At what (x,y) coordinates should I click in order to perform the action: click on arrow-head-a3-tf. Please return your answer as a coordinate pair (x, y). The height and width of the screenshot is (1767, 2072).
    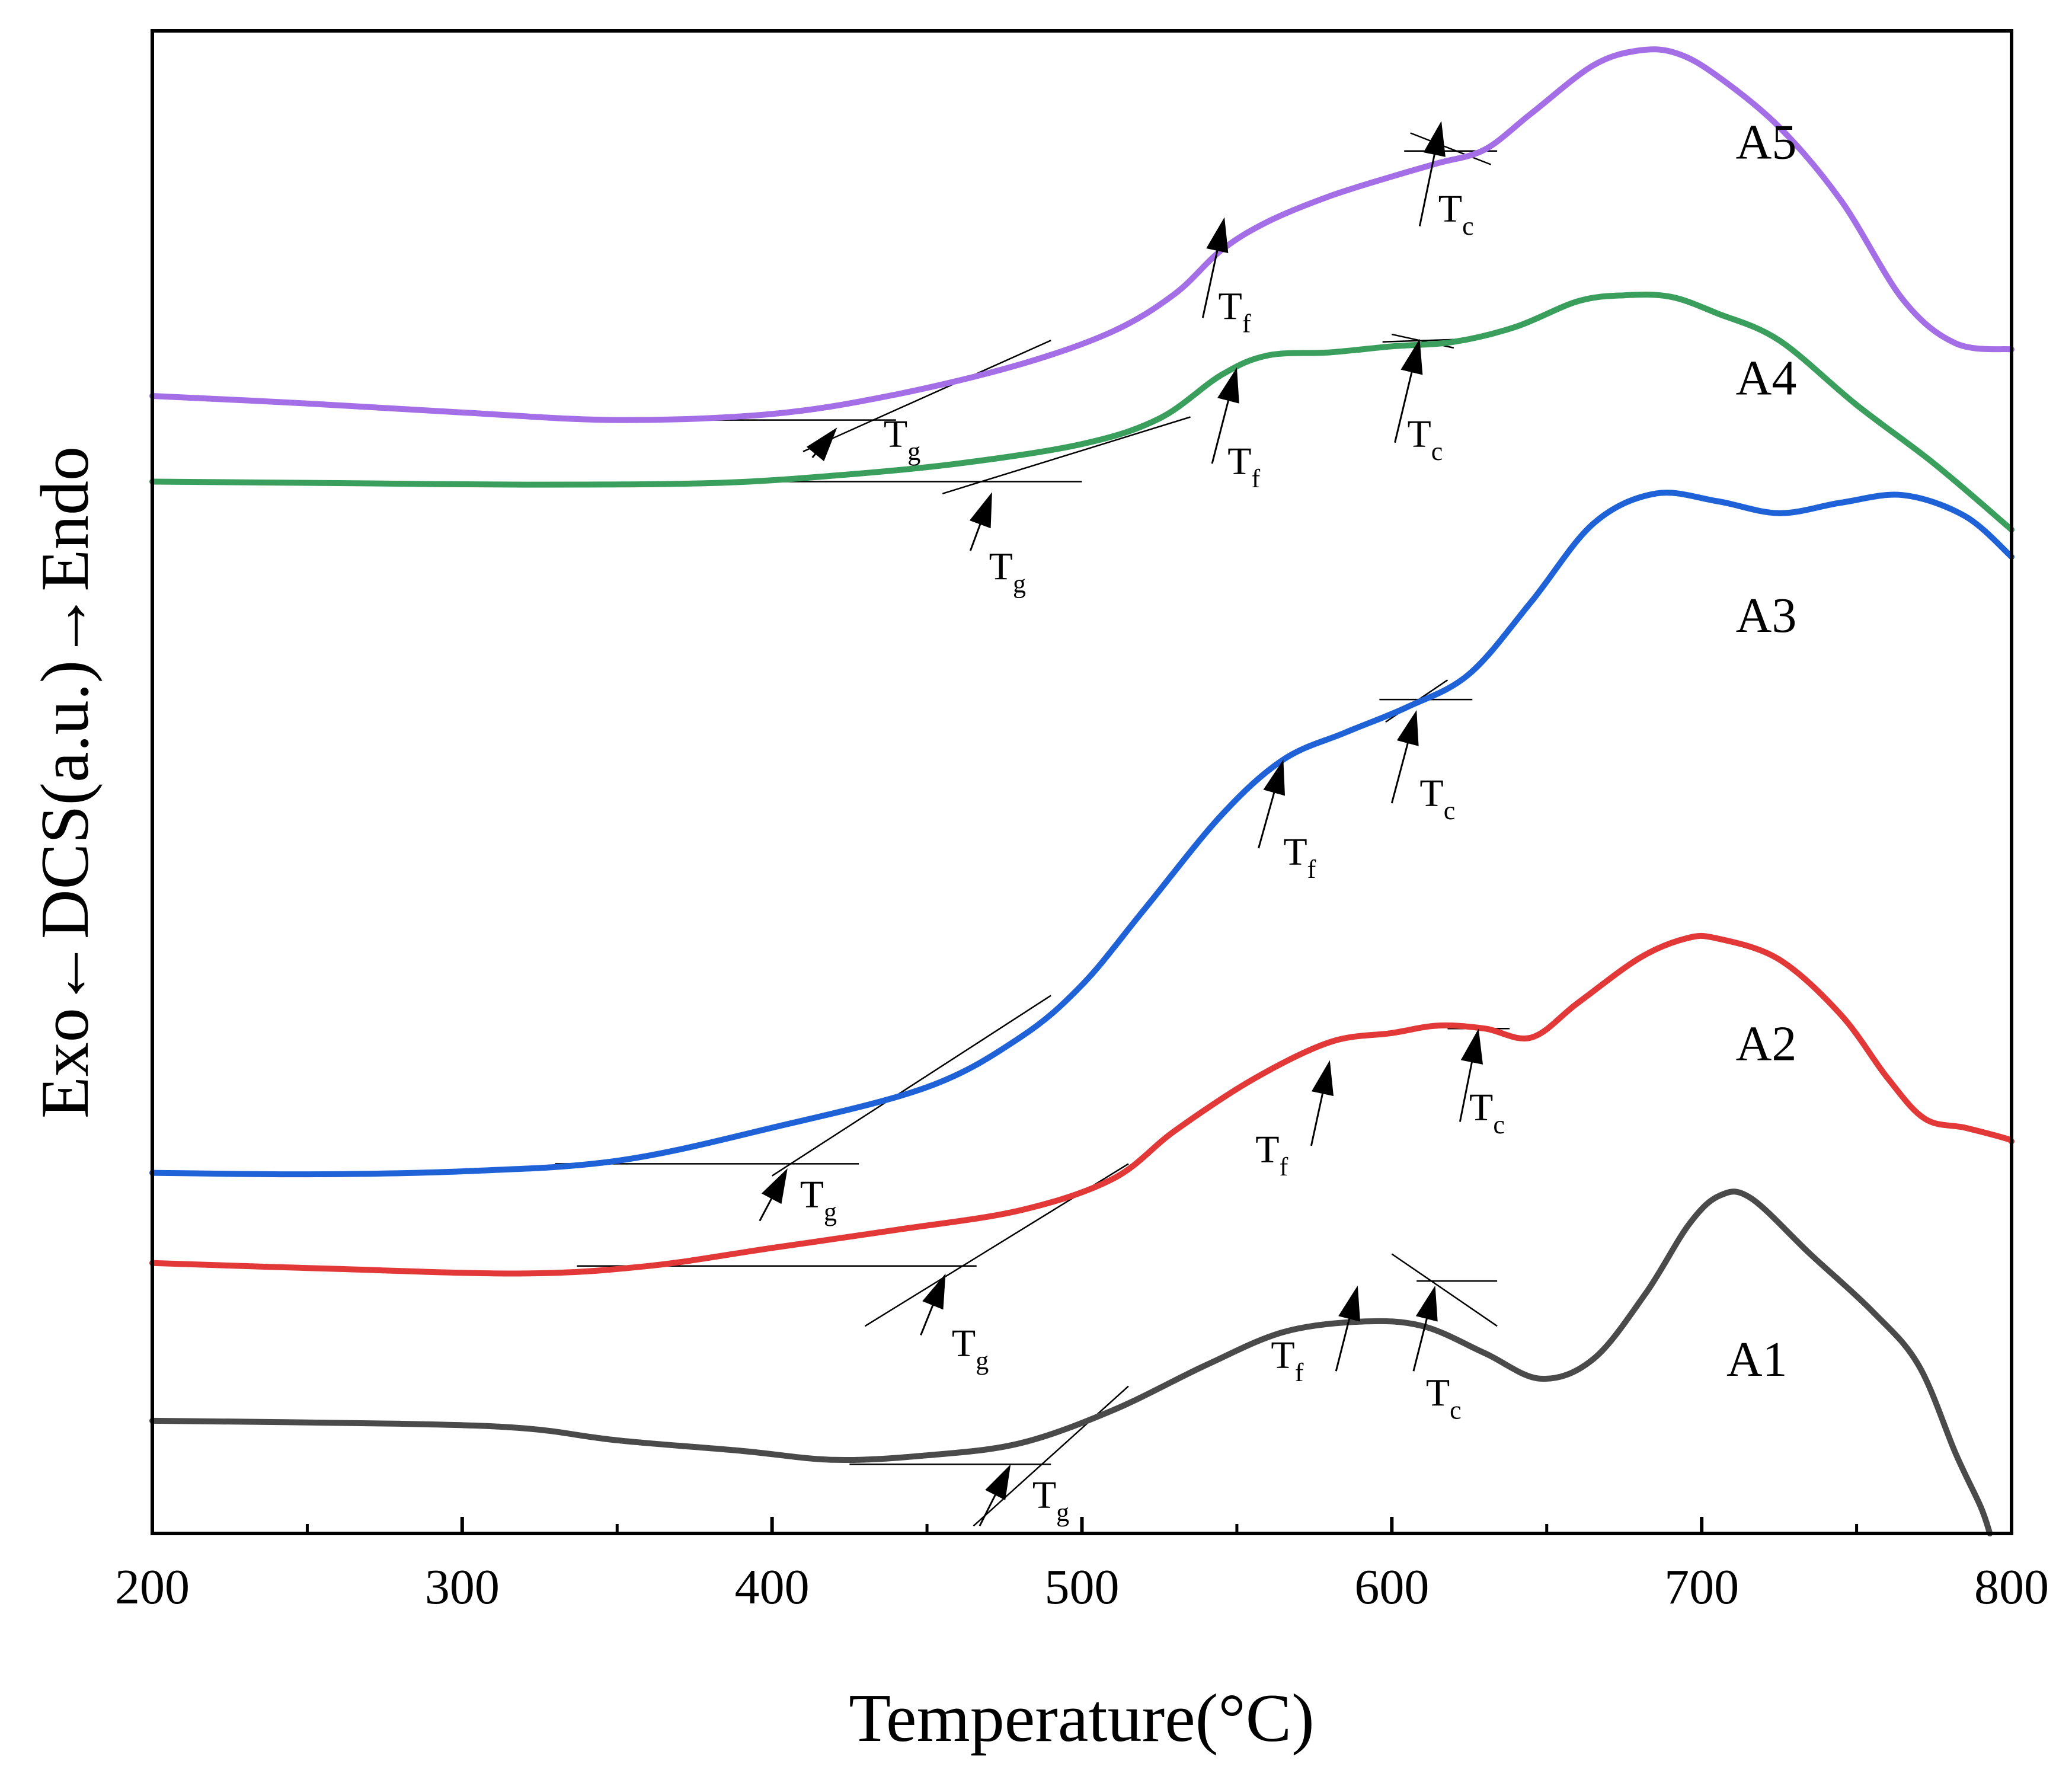
    Looking at the image, I should click on (1274, 777).